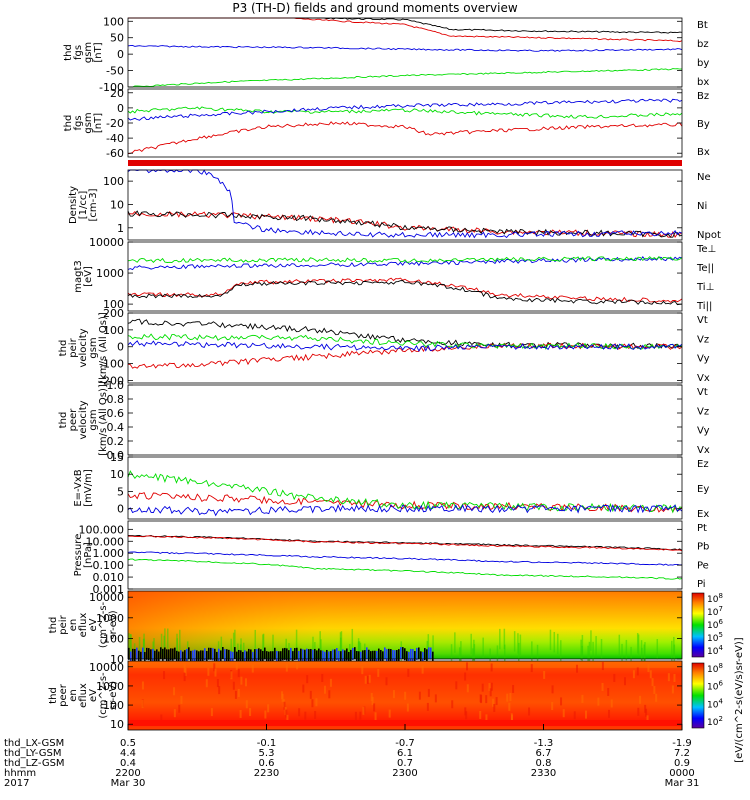 Image resolution: width=750 pixels, height=800 pixels. I want to click on y-axis-label: peir, so click(73, 347).